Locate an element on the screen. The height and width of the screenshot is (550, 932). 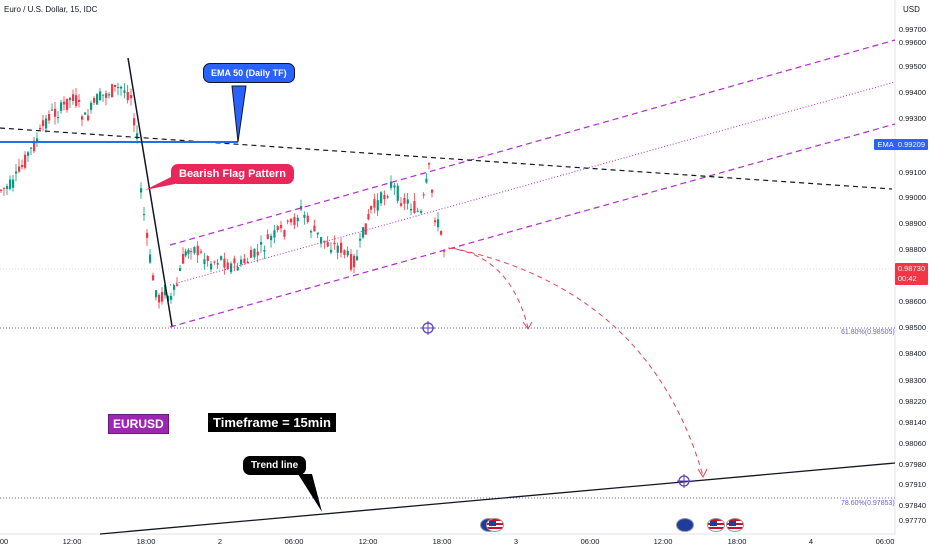
time-axis-label: 4 is located at coordinates (811, 541).